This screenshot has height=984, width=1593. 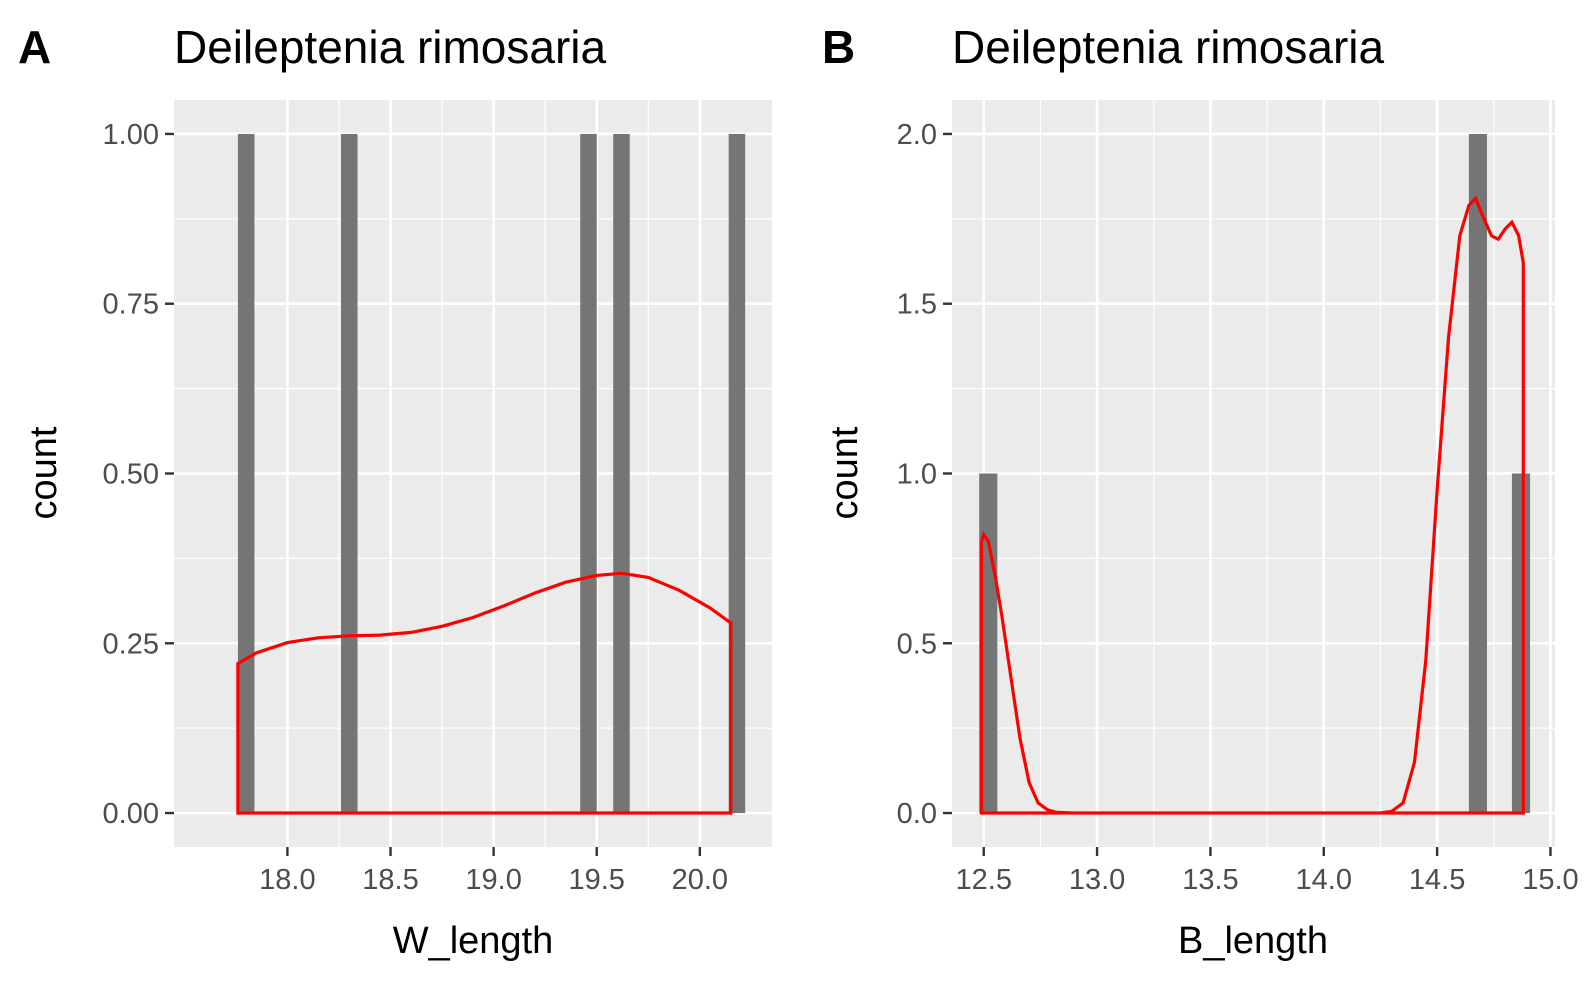 What do you see at coordinates (390, 47) in the screenshot?
I see `plot-title-a: Deileptenia rimosaria` at bounding box center [390, 47].